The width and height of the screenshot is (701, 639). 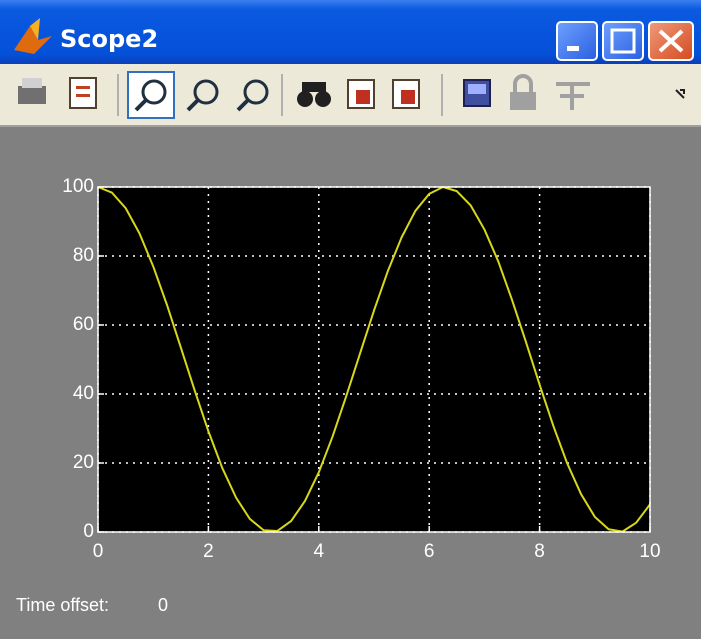 What do you see at coordinates (573, 96) in the screenshot?
I see `signal-selection-button` at bounding box center [573, 96].